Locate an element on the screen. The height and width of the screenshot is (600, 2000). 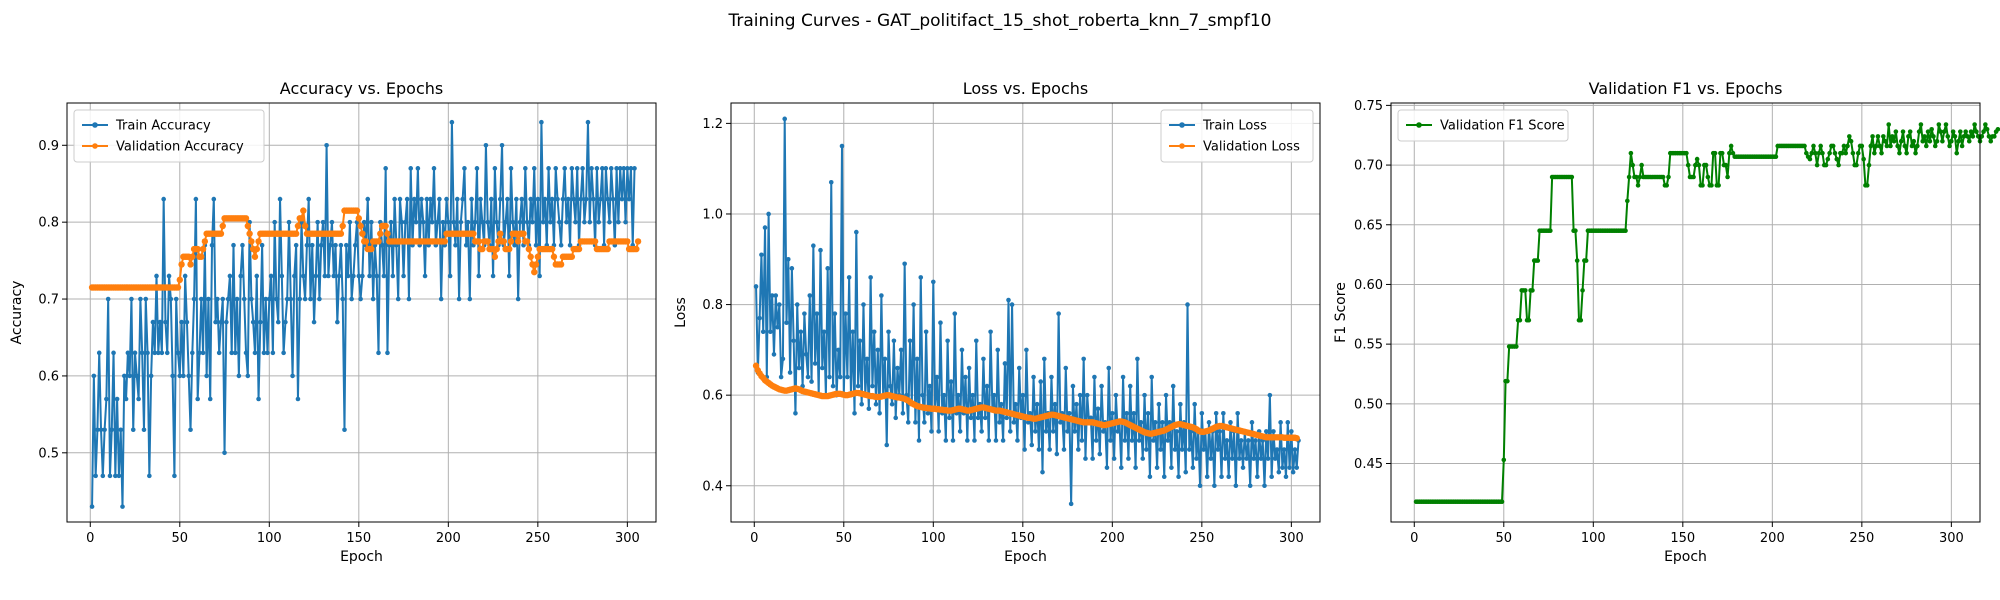
accuracy-legend: Train Accuracy Validation Accuracy is located at coordinates (169, 136).